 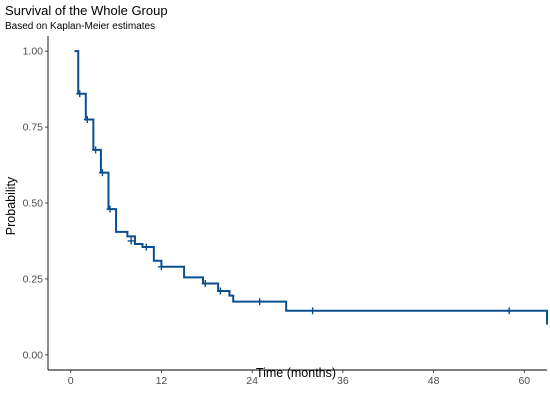 I want to click on y-tick-label: 0.50, so click(x=33, y=204).